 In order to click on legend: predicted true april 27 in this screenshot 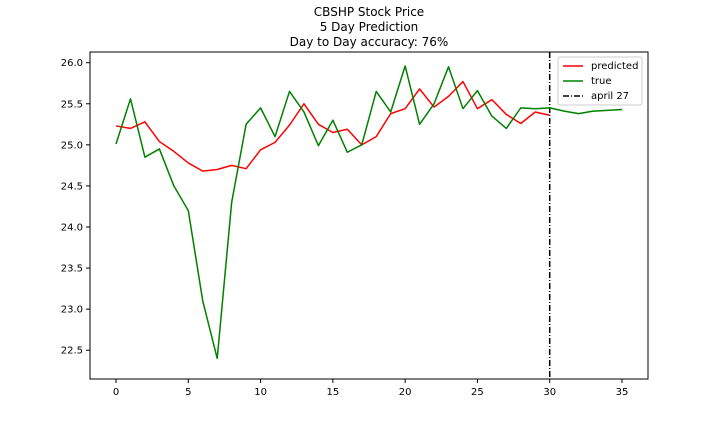, I will do `click(600, 81)`.